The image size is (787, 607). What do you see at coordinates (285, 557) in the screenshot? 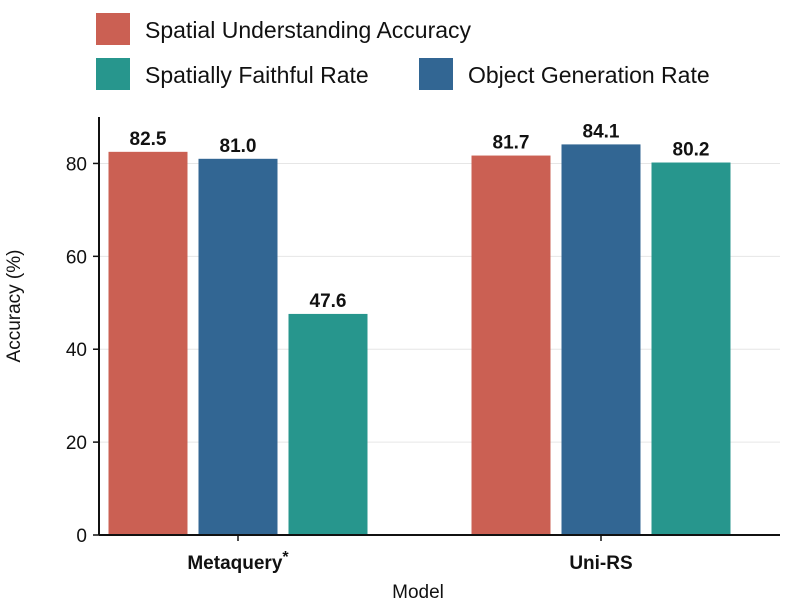
I see `category-marker: *` at bounding box center [285, 557].